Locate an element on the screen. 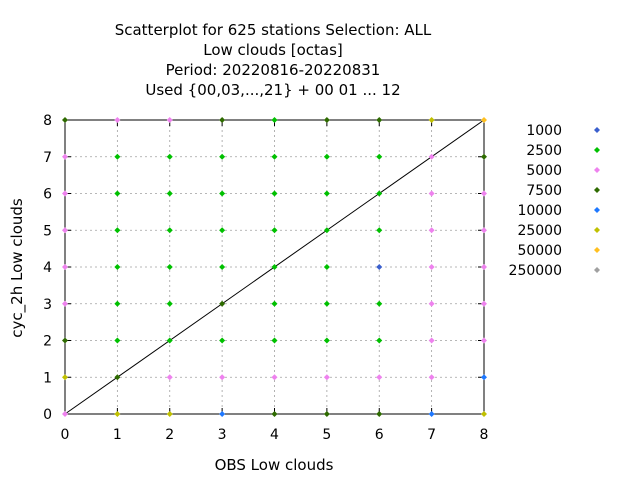 Image resolution: width=640 pixels, height=480 pixels. x-tick-label: 7 is located at coordinates (431, 435).